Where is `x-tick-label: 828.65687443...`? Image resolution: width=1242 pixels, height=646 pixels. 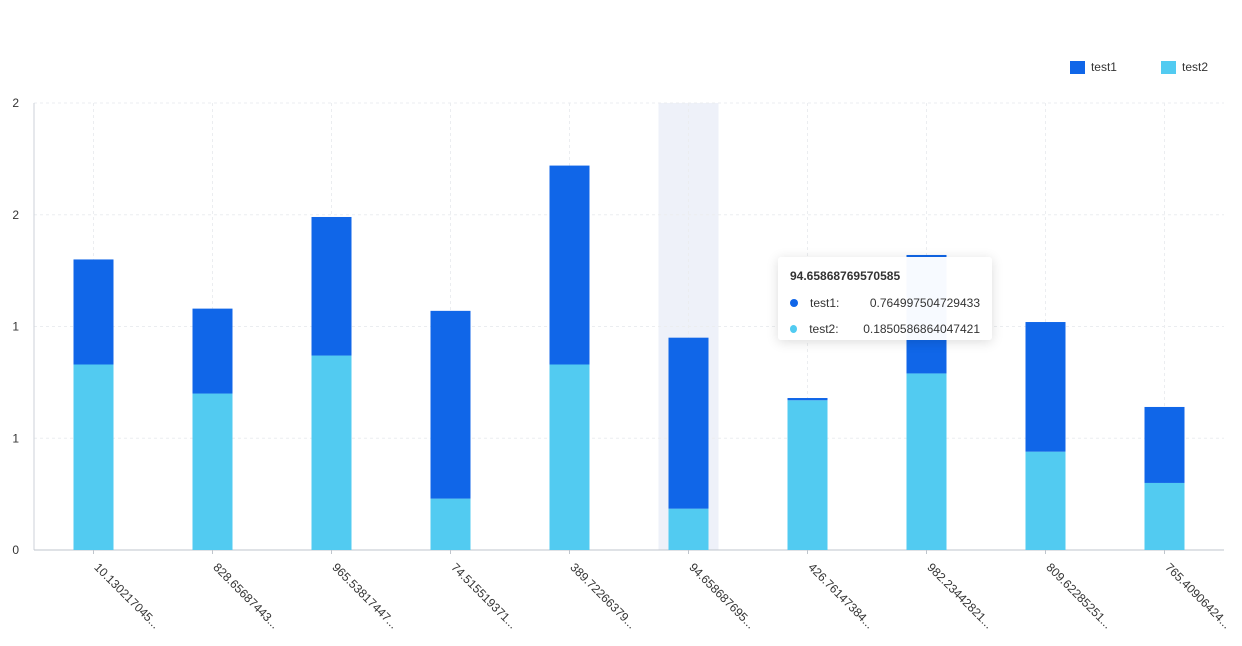 x-tick-label: 828.65687443... is located at coordinates (245, 595).